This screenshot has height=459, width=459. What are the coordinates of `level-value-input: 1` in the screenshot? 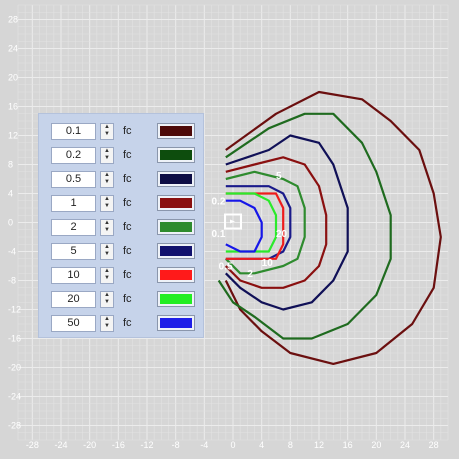 It's located at (73, 203).